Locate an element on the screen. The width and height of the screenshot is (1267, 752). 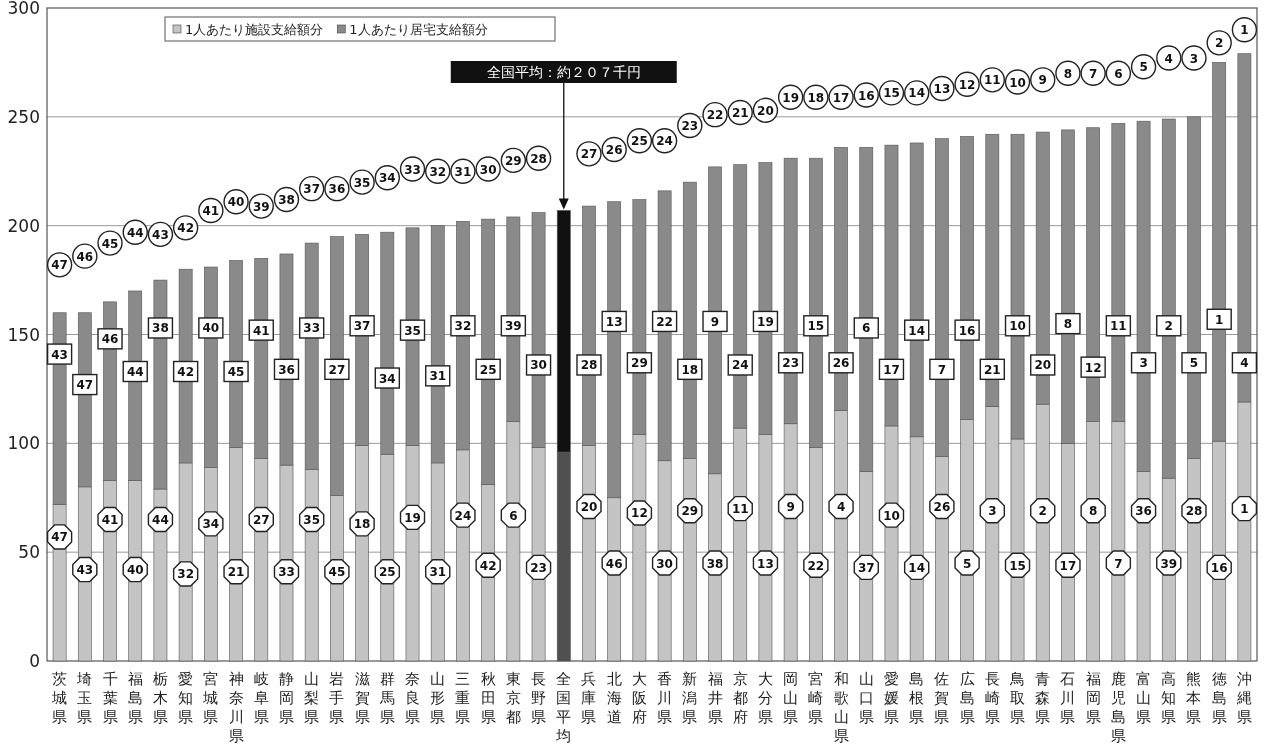
annotation: 20 is located at coordinates (1043, 365).